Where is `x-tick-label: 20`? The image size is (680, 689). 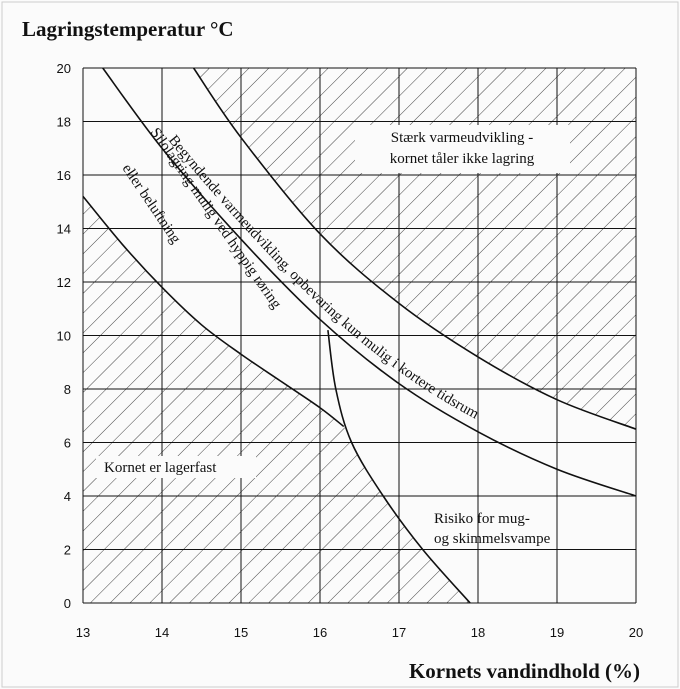
x-tick-label: 20 is located at coordinates (636, 632).